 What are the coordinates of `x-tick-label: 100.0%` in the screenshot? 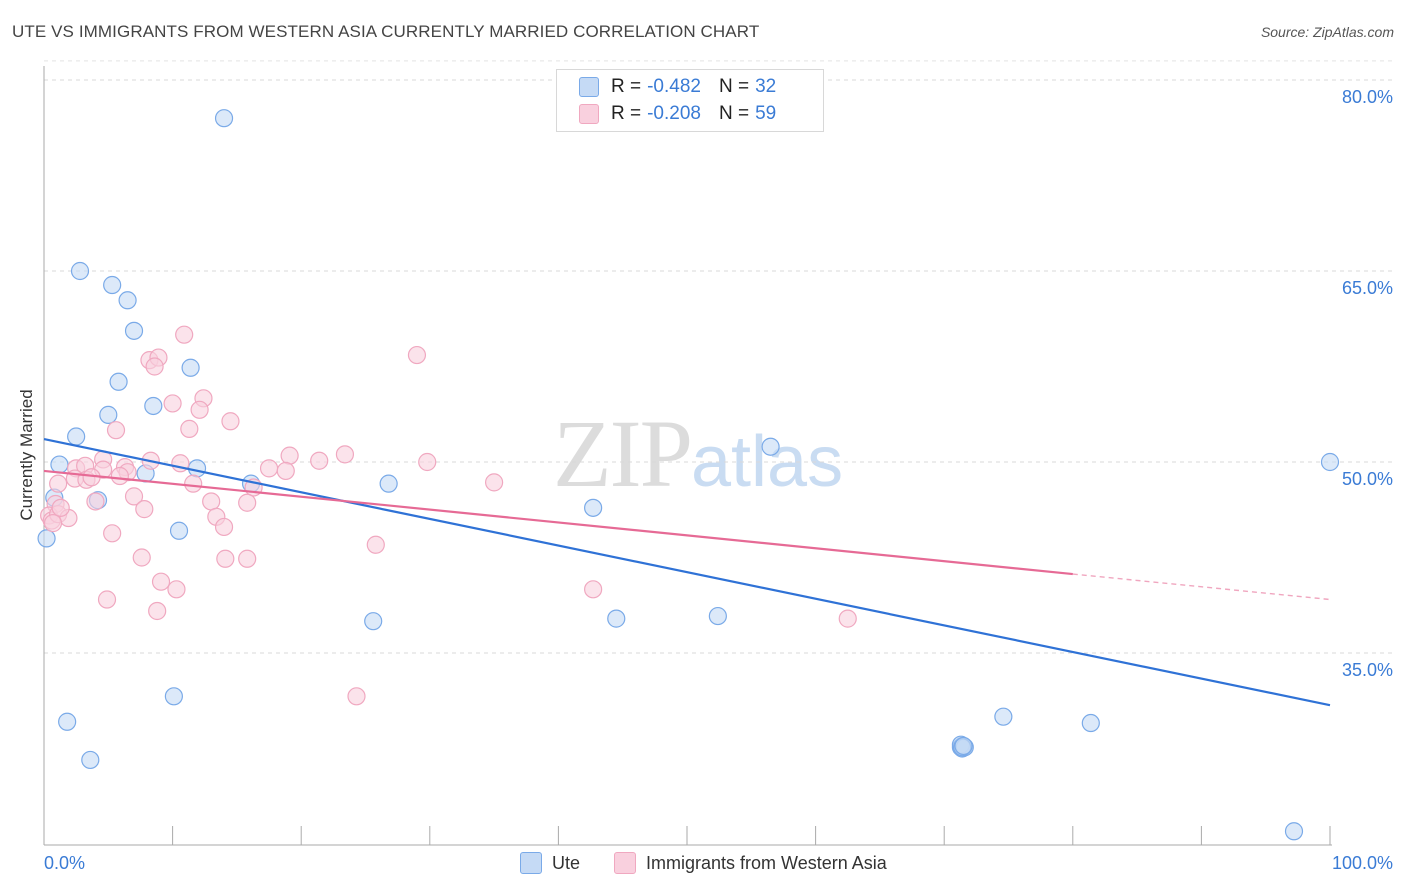 It's located at (1362, 863).